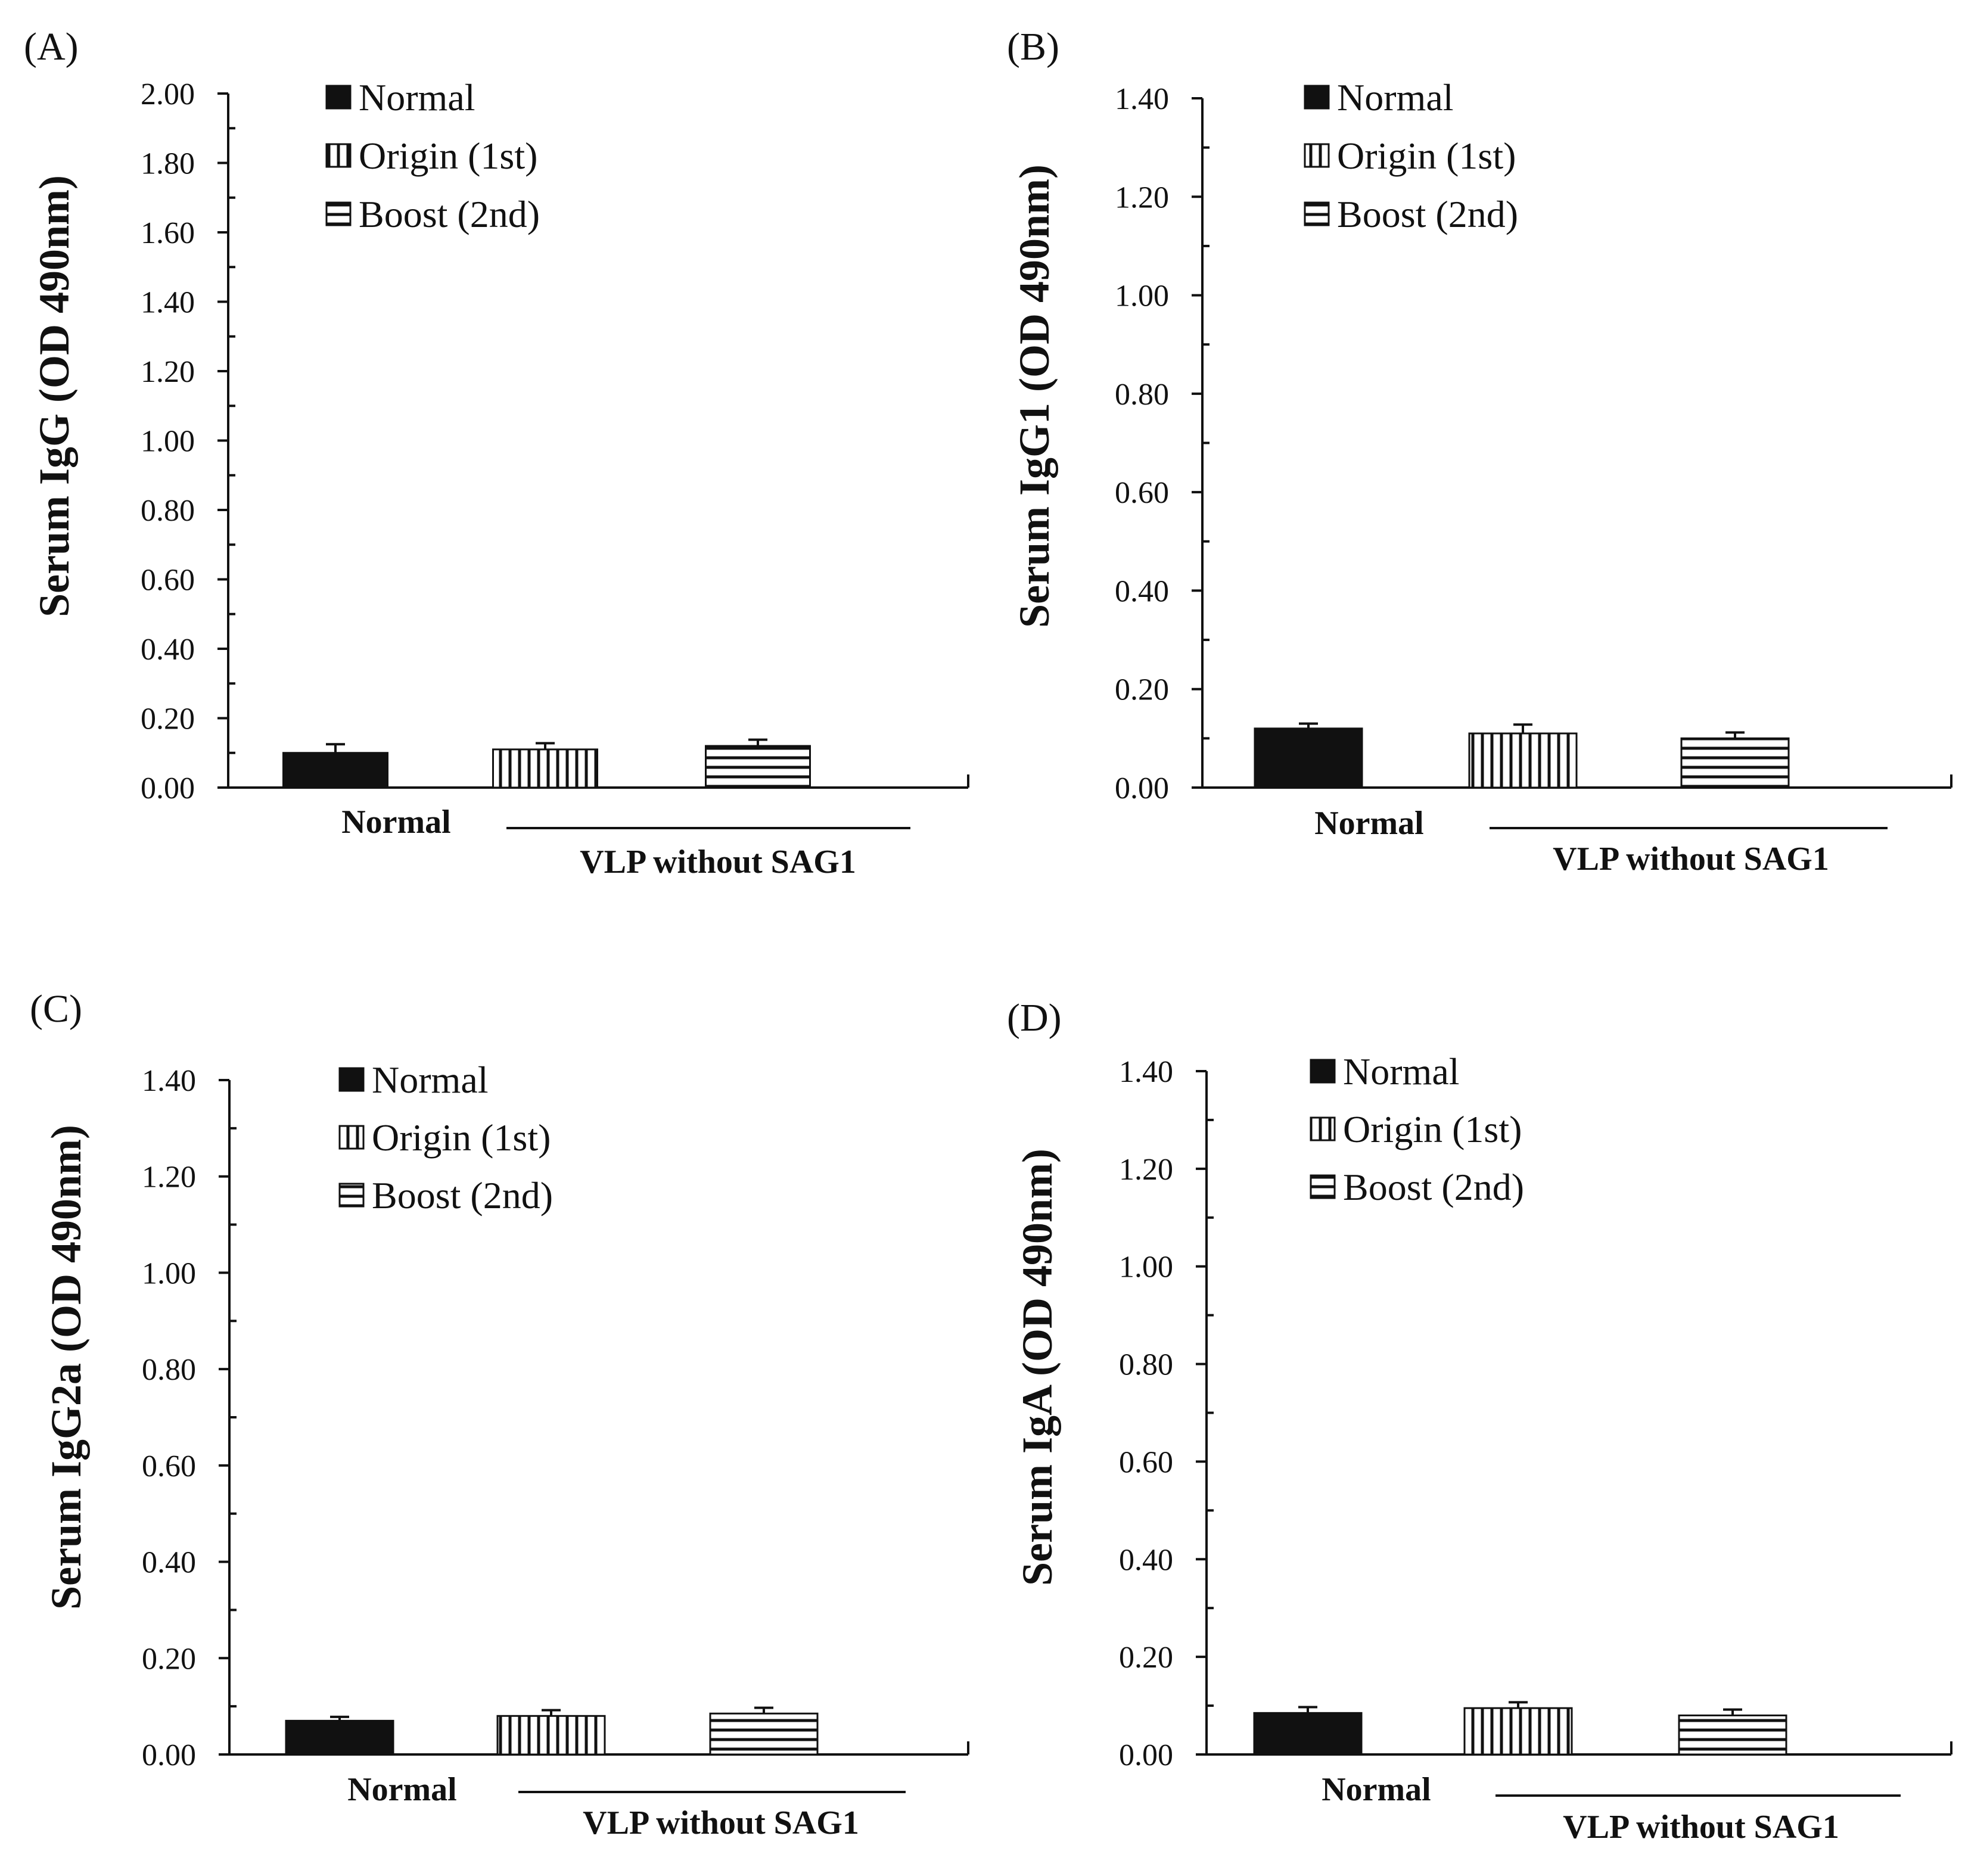  Describe the element at coordinates (1037, 1367) in the screenshot. I see `y-axis-title: Serum IgA (OD 490nm)` at that location.